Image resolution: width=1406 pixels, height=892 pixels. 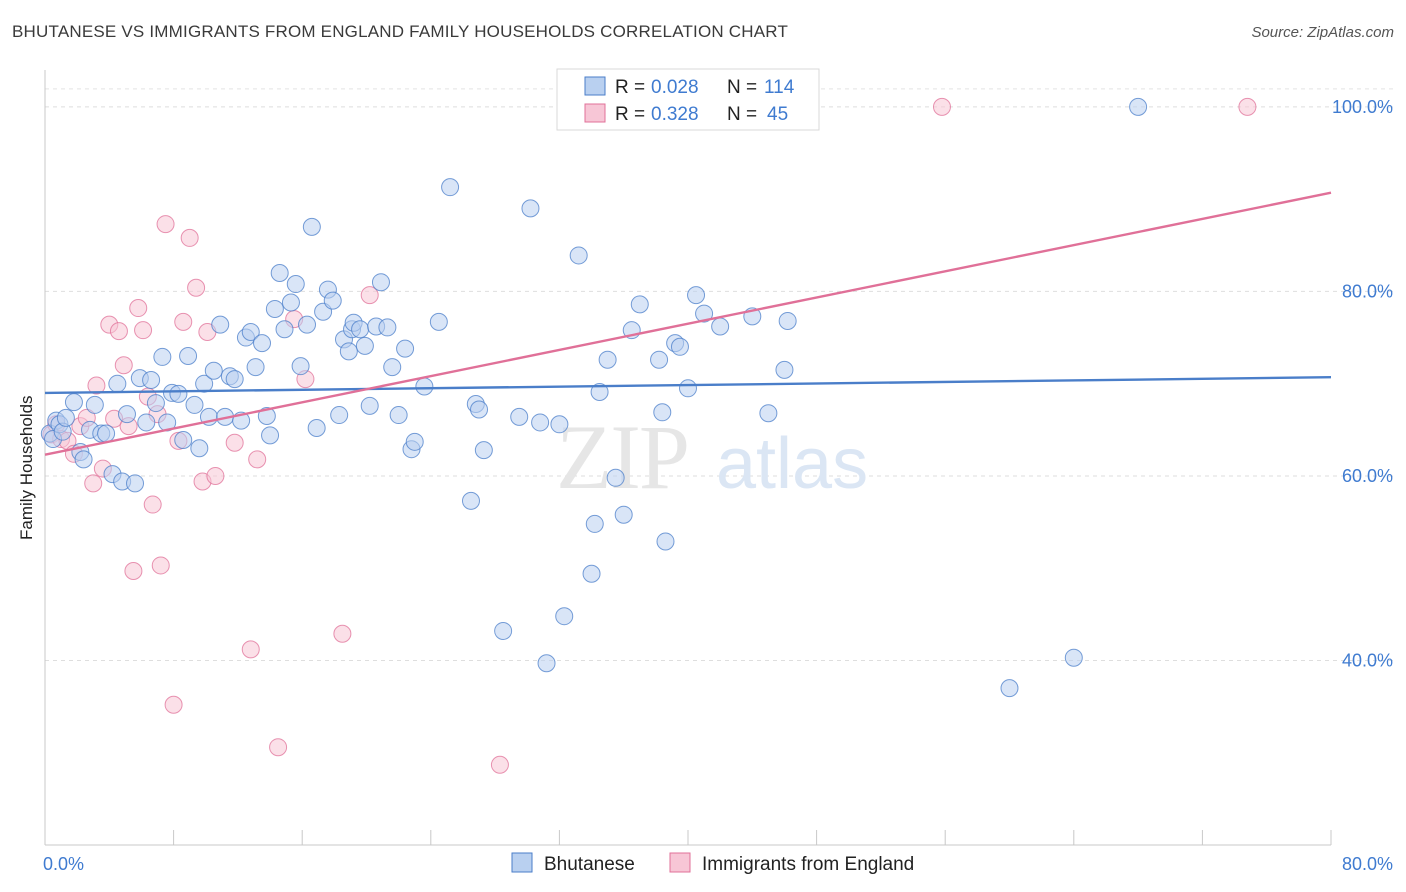 What do you see at coordinates (808, 864) in the screenshot?
I see `legend-label-england: Immigrants from England` at bounding box center [808, 864].